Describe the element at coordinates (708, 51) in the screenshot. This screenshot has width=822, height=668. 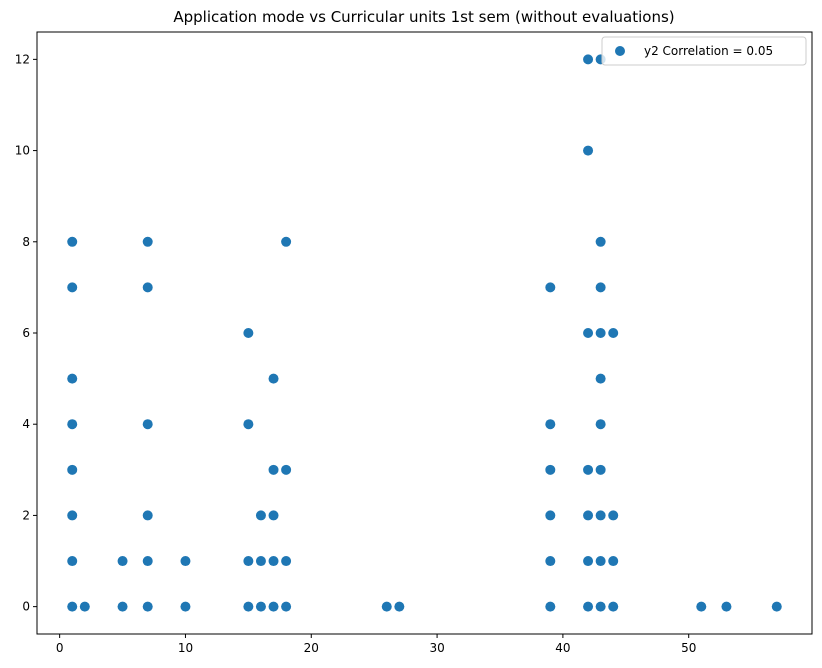
I see `legend-label: y2 Correlation = 0.05` at that location.